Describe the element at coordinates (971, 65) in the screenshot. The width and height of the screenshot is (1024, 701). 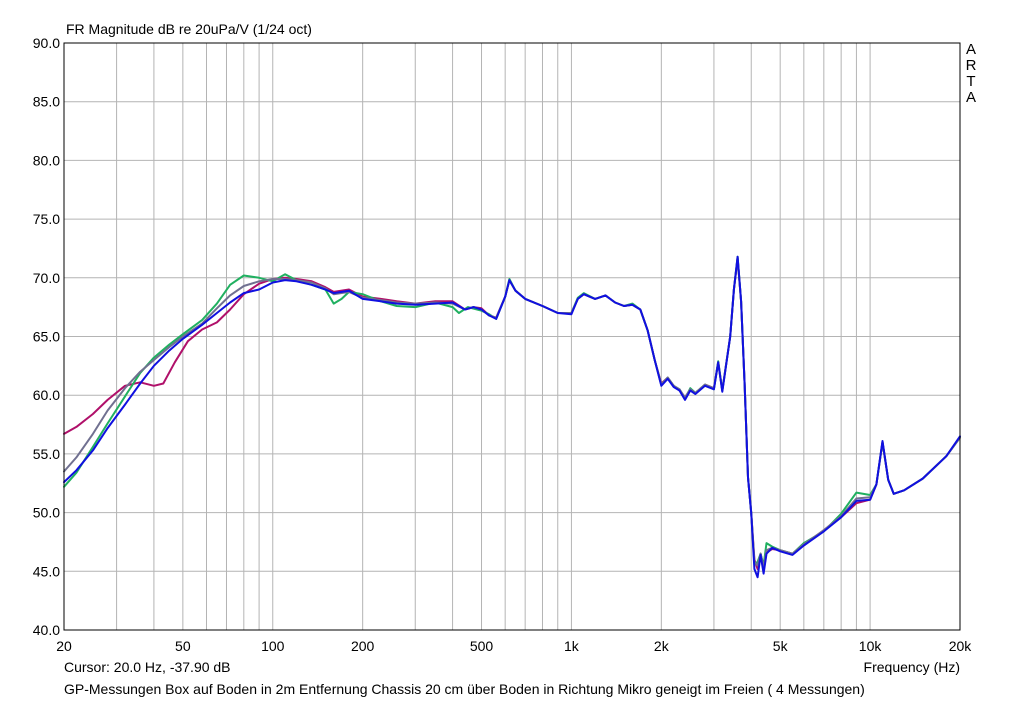
I see `logo-letter: R` at that location.